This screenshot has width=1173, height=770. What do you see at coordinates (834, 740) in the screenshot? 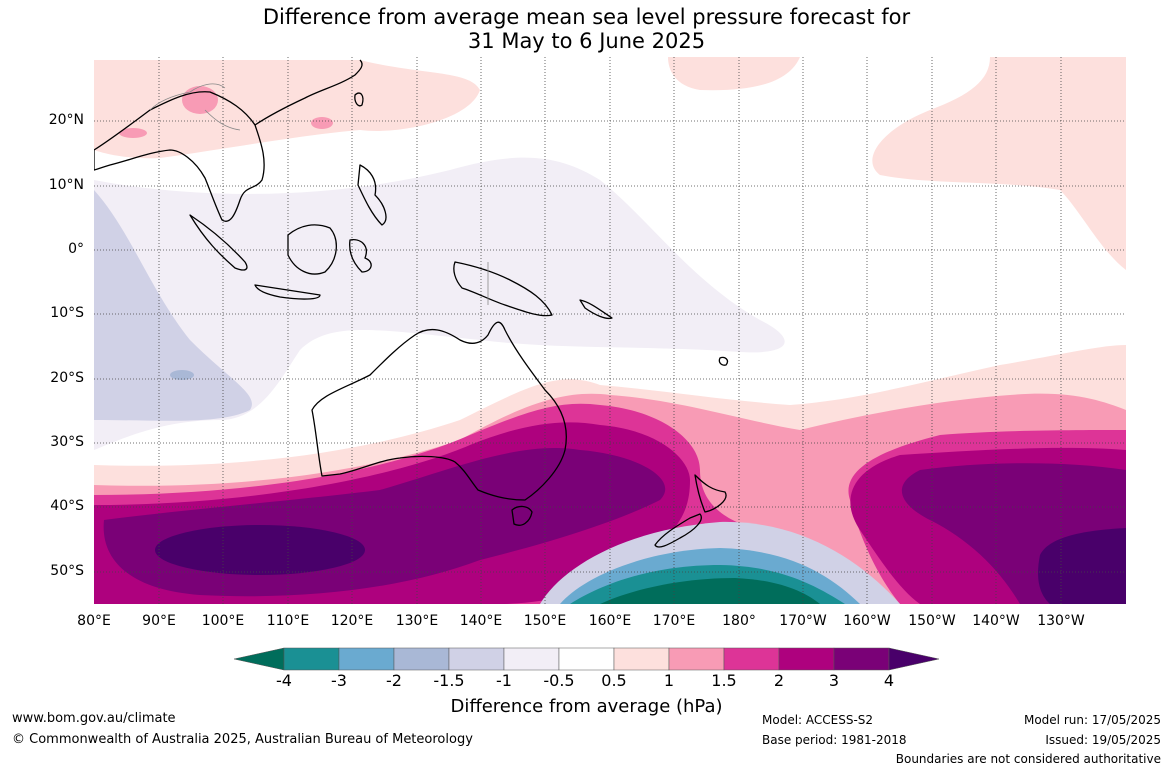
I see `footer-base-period: Base period: 1981-2018` at bounding box center [834, 740].